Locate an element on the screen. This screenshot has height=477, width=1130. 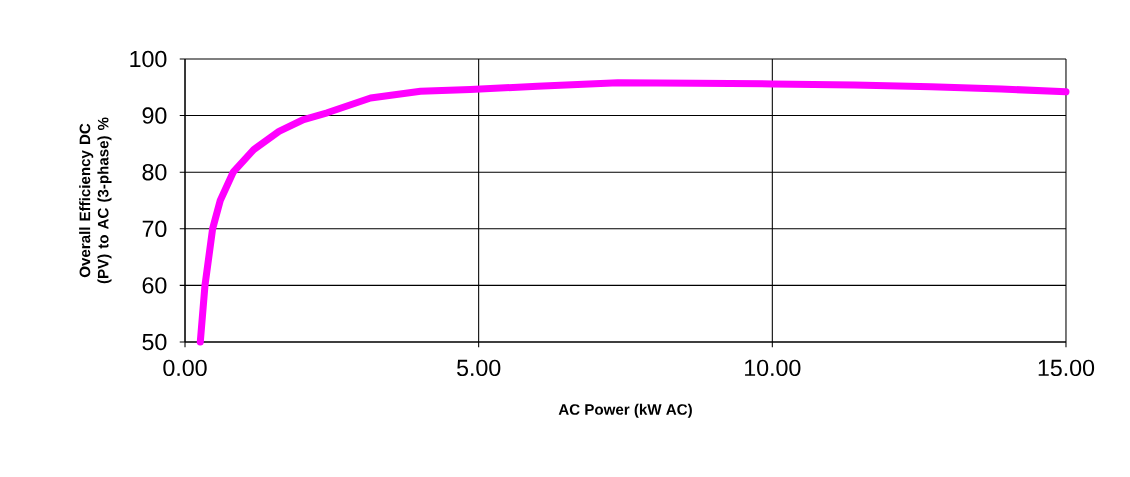
x-axis-title: AC Power (kW AC) is located at coordinates (625, 410).